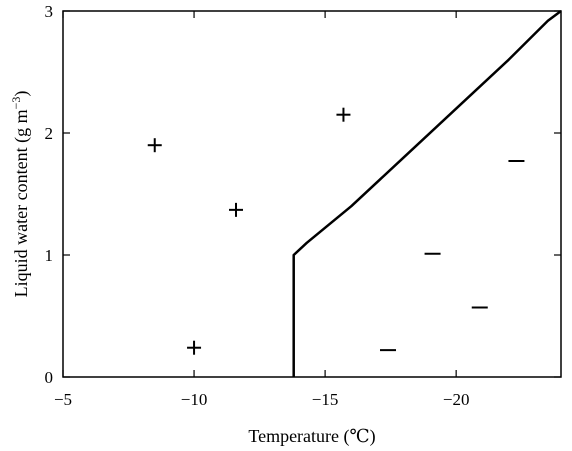  What do you see at coordinates (49, 133) in the screenshot?
I see `y-tick-label: 2` at bounding box center [49, 133].